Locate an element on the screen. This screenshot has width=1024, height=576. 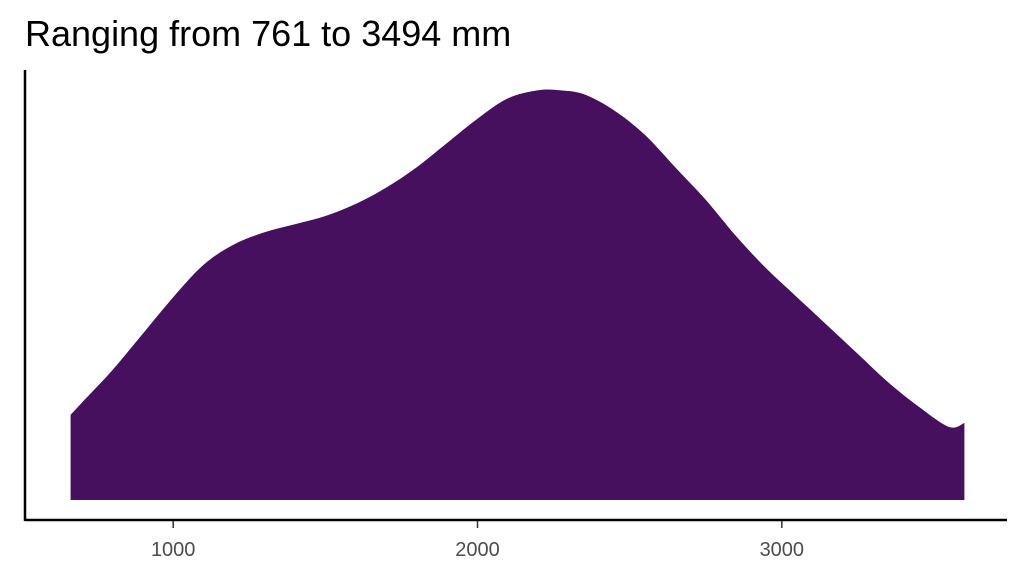
x-tick-label: 3000 is located at coordinates (782, 550).